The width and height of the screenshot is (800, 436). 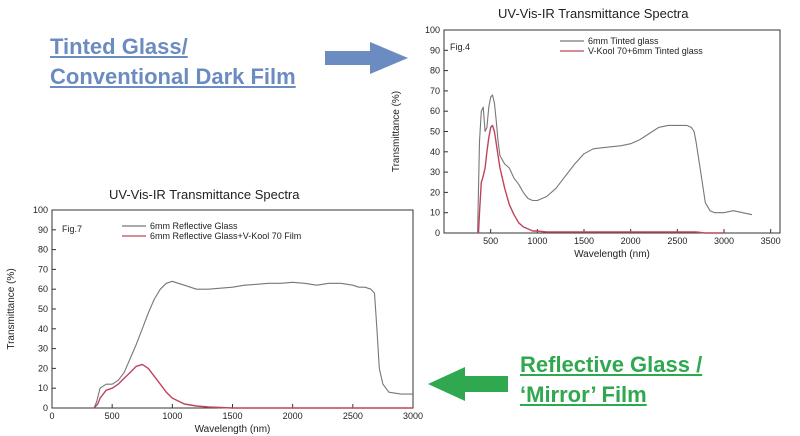 I want to click on fig4-ytick-label: 80, so click(x=435, y=71).